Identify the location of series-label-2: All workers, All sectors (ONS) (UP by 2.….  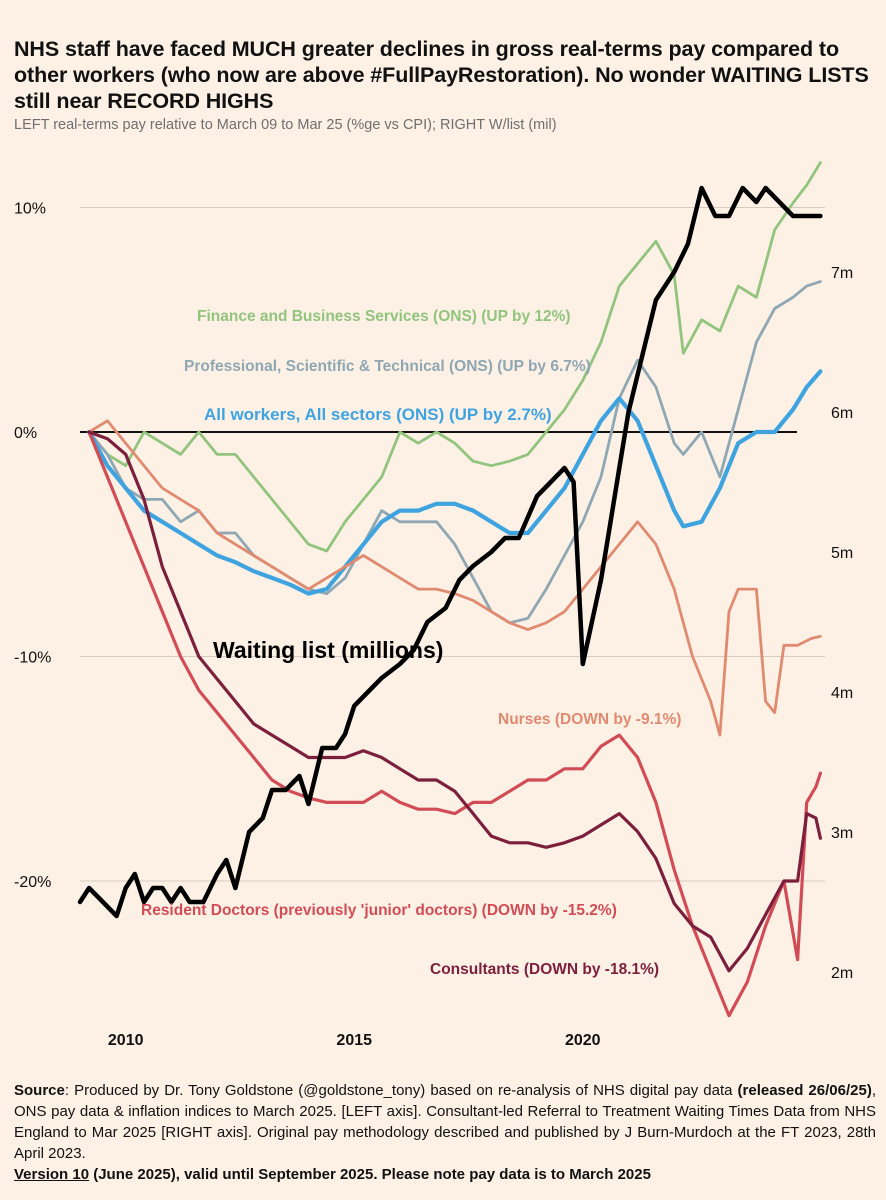
(378, 414).